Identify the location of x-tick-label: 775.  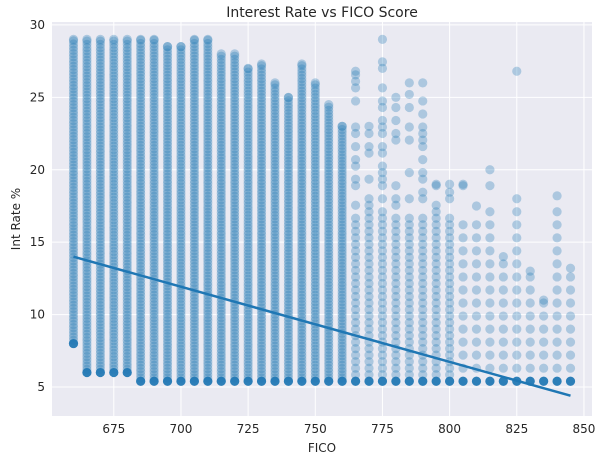
(382, 429).